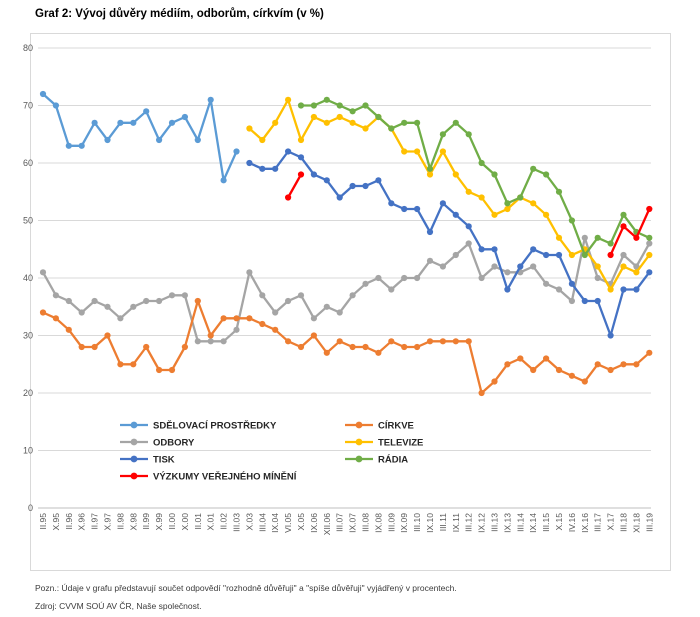  Describe the element at coordinates (56, 522) in the screenshot. I see `x-tick-label: X.95` at that location.